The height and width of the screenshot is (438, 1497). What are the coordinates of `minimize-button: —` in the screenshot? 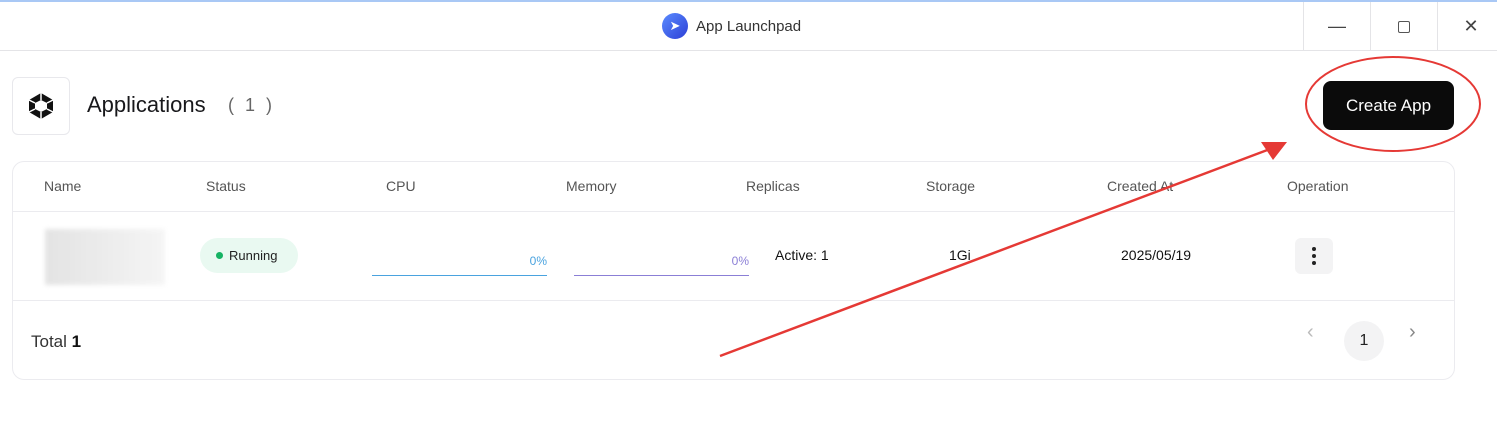 It's located at (1336, 26).